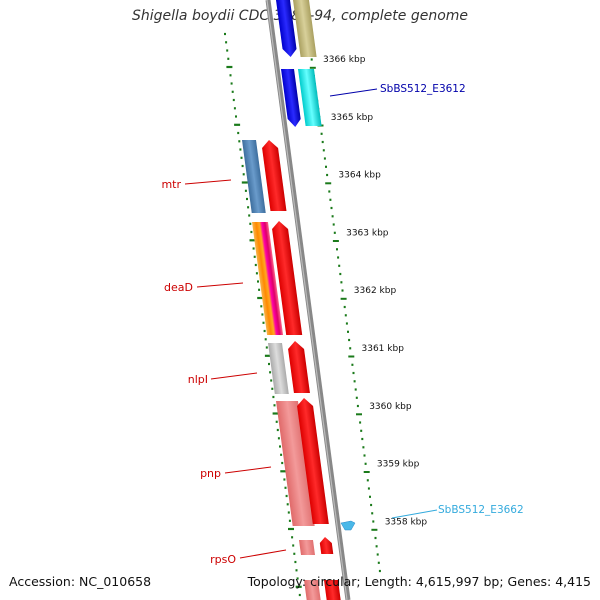 The width and height of the screenshot is (600, 600). Describe the element at coordinates (223, 559) in the screenshot. I see `gene-label-rpso: rpsO` at that location.